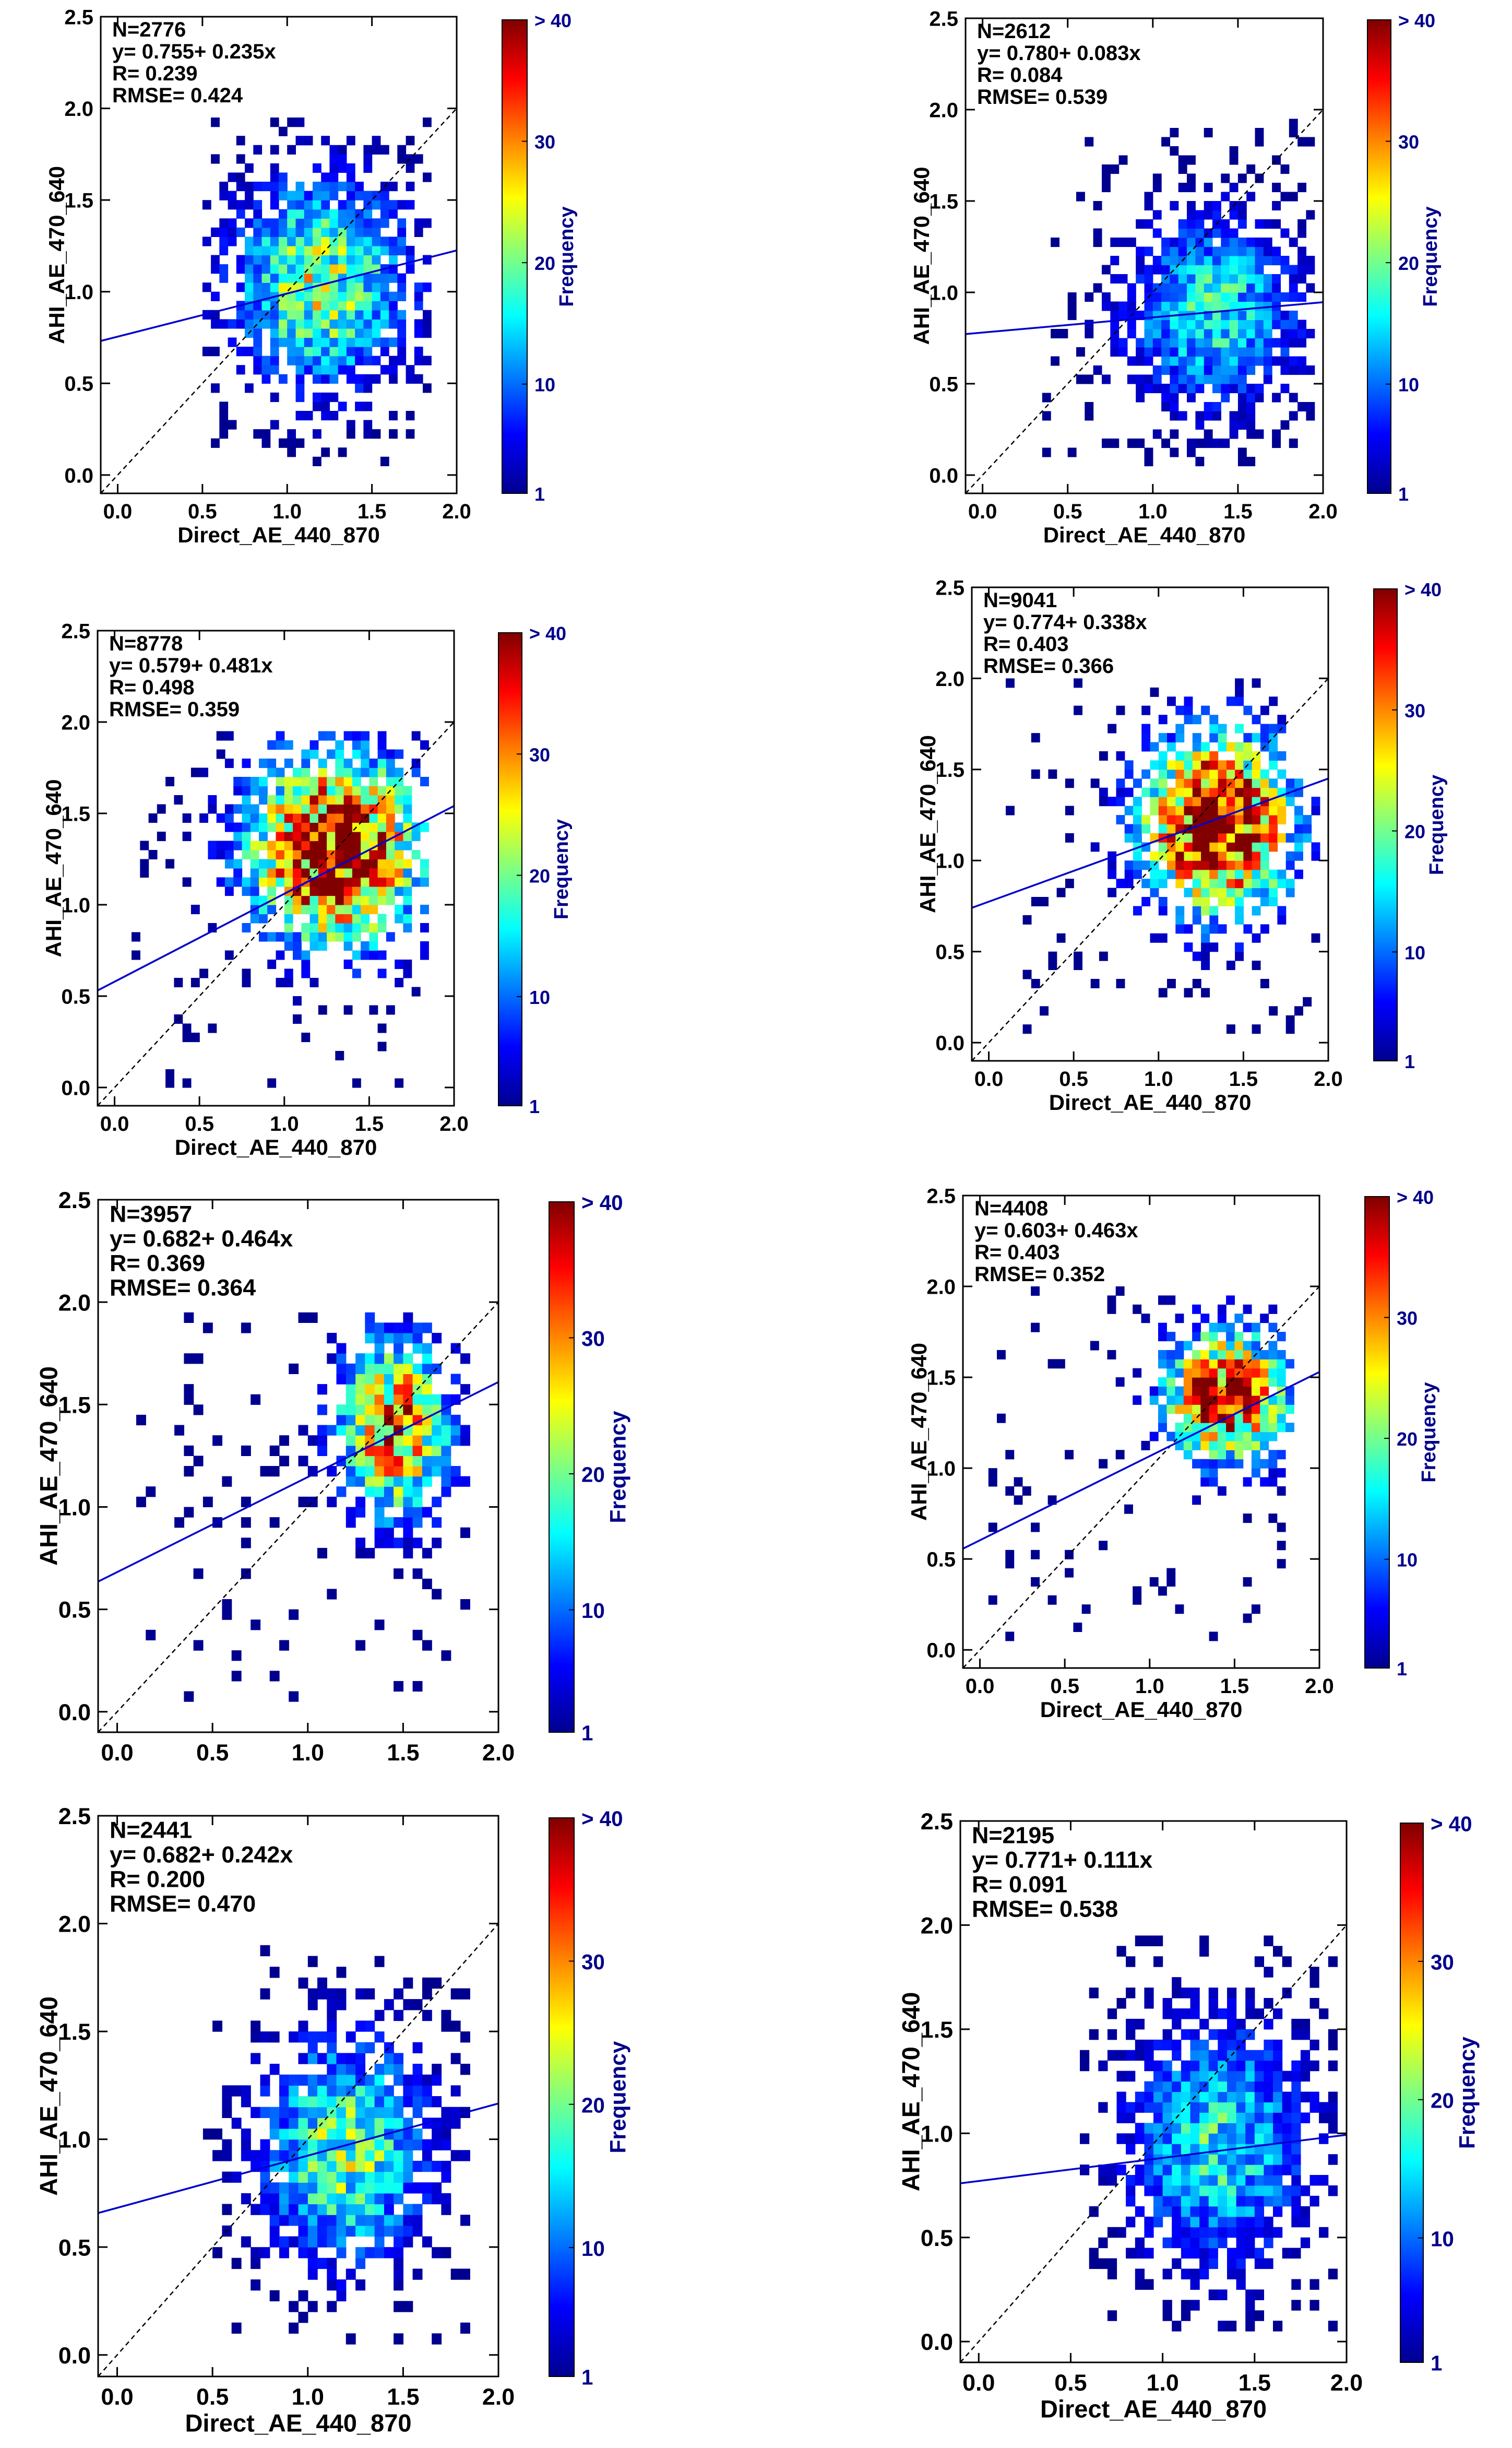 The image size is (1512, 2448). What do you see at coordinates (279, 535) in the screenshot?
I see `x-axis-label: Direct_AE_440_870` at bounding box center [279, 535].